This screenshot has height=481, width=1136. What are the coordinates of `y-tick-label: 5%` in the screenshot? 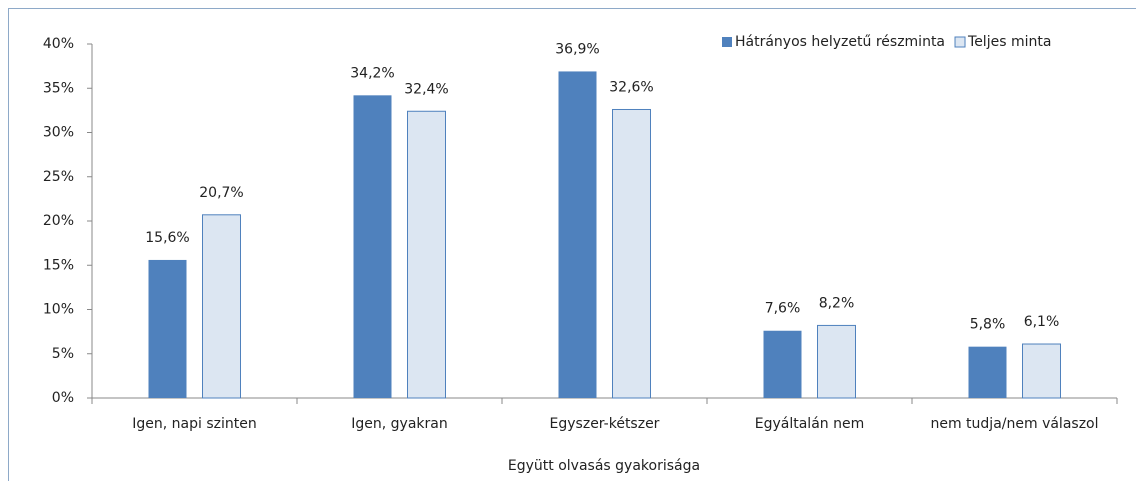 It's located at (63, 354).